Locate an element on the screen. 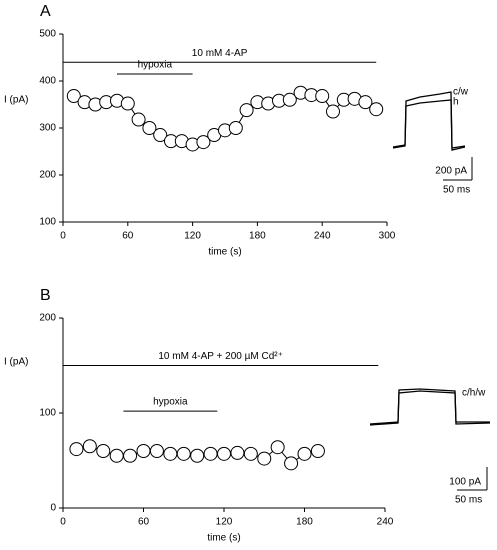 The height and width of the screenshot is (550, 497). y-tick-label: 500 is located at coordinates (47, 34).